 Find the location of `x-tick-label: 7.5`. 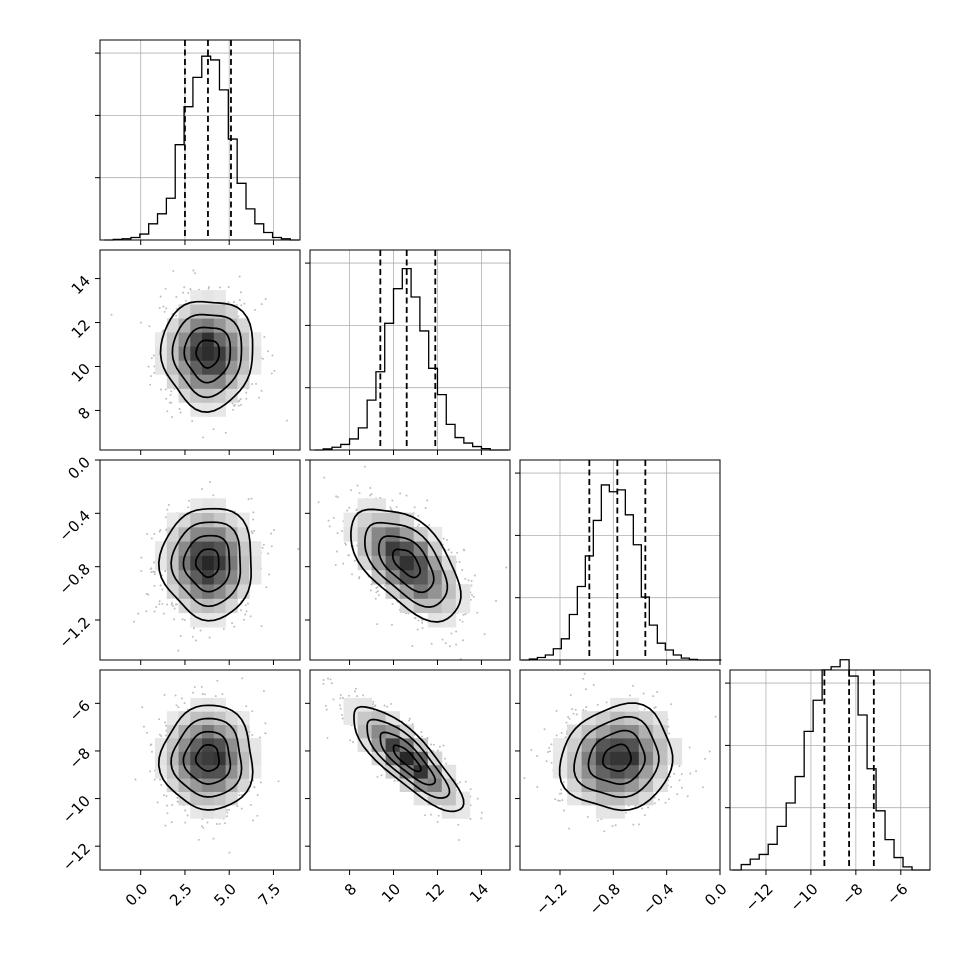

x-tick-label: 7.5 is located at coordinates (270, 895).